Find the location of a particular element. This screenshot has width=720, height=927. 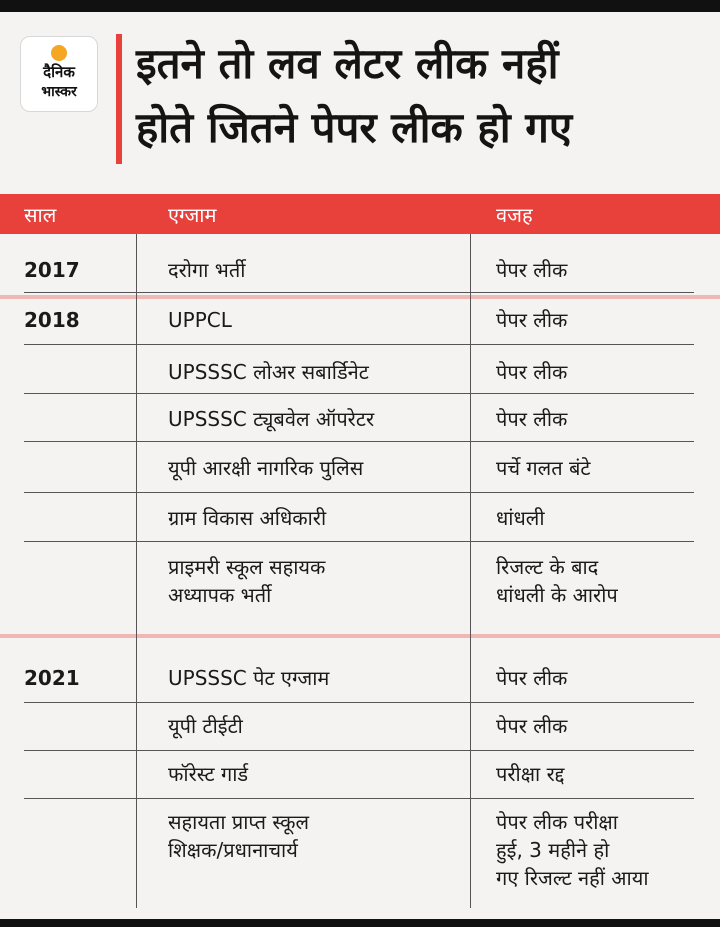

table-row: फॉरेस्ट गार्ड परीक्षा रद्द is located at coordinates (360, 780).